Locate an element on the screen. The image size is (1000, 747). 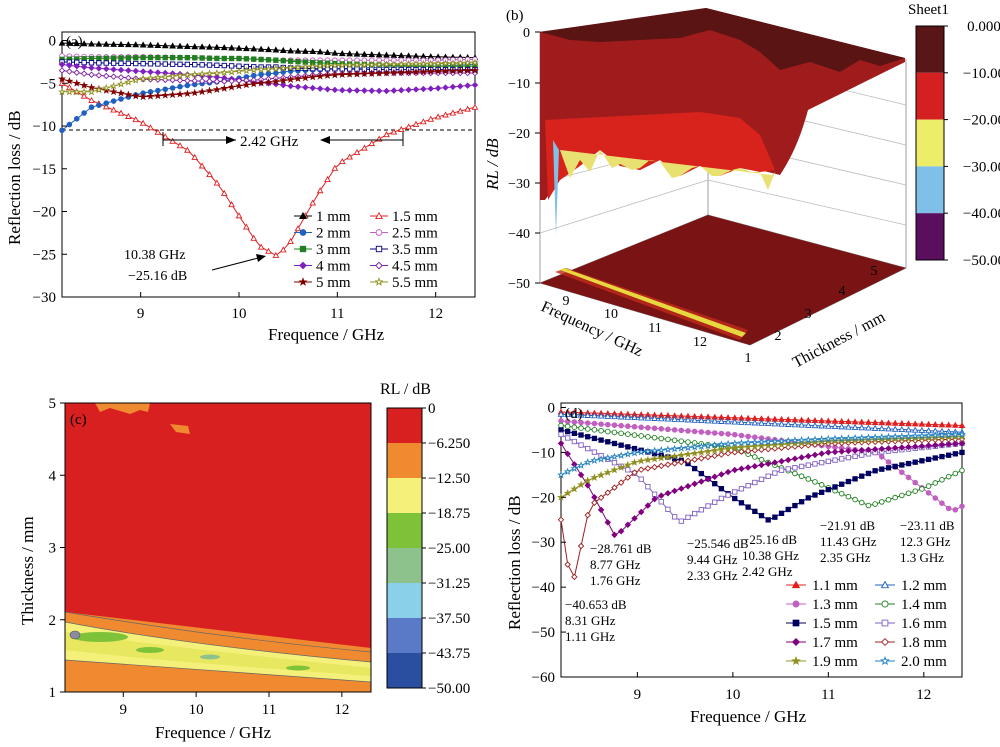
panel-c-colorbar-segment is located at coordinates (404, 670).